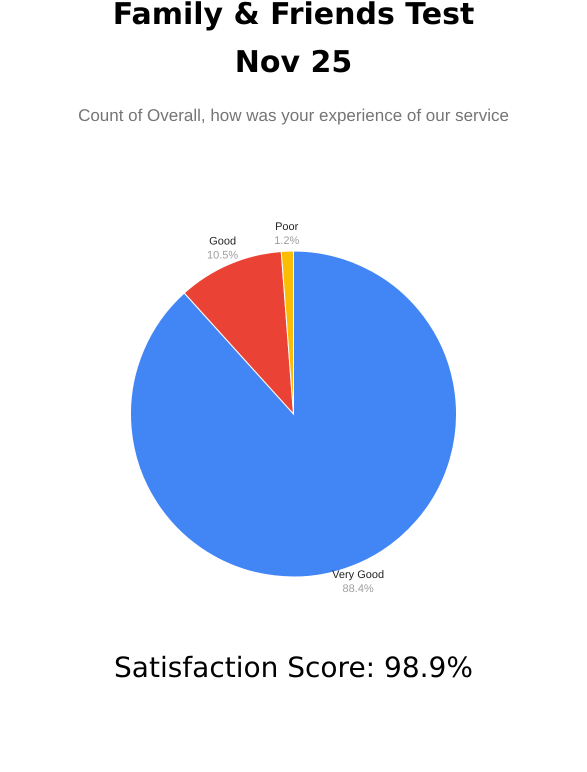 This screenshot has width=587, height=772. What do you see at coordinates (222, 256) in the screenshot?
I see `data-label: 10.5%` at bounding box center [222, 256].